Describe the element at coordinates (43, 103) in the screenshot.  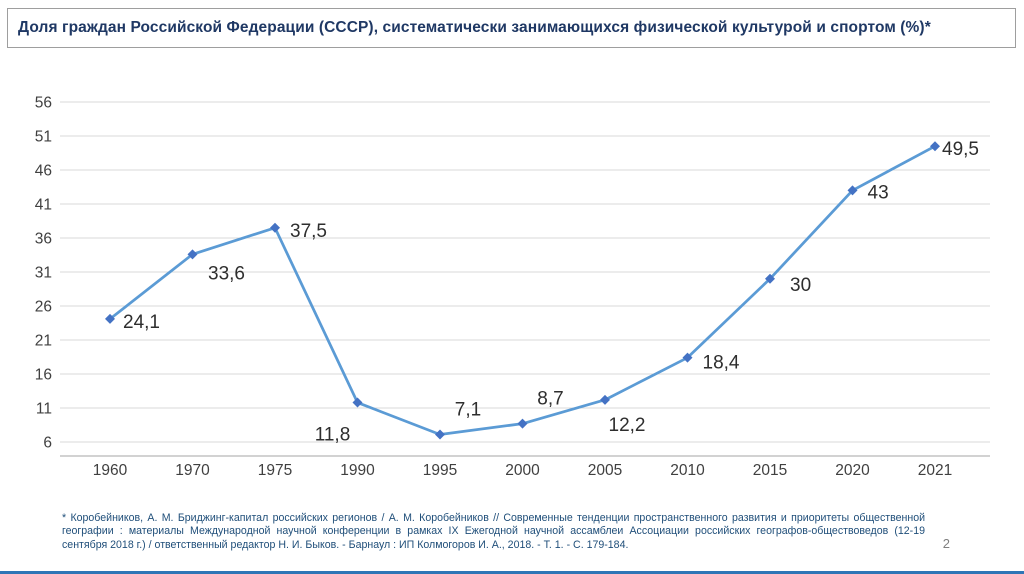
I see `svg-text: 56` at that location.